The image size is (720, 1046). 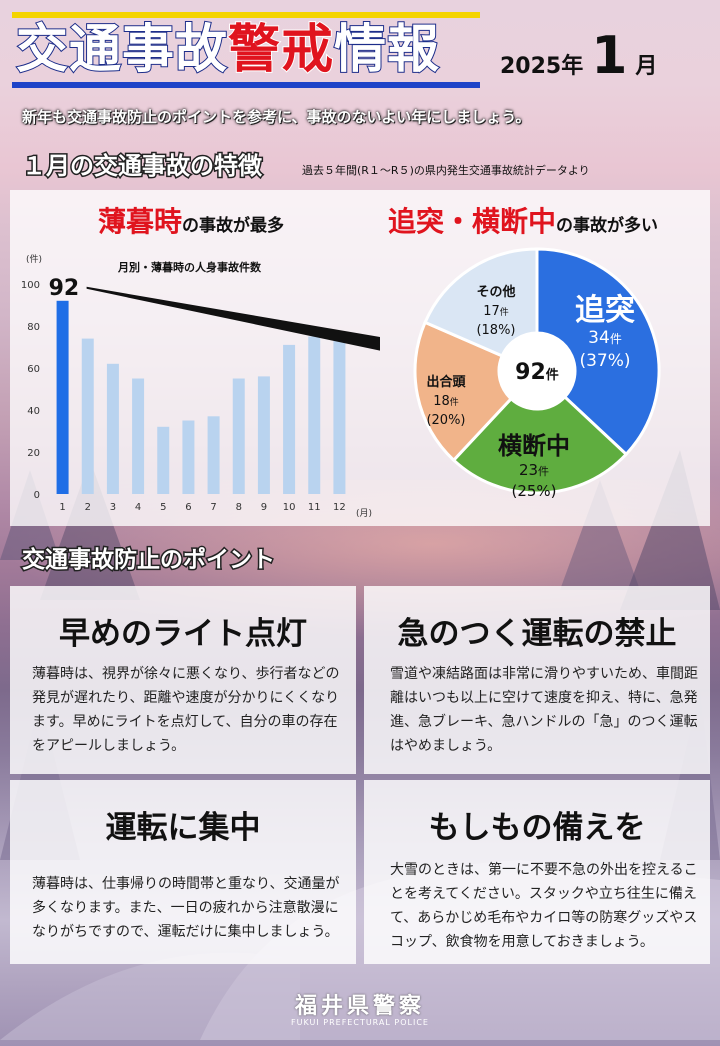 What do you see at coordinates (495, 292) in the screenshot?
I see `slice-name-label: その他` at bounding box center [495, 292].